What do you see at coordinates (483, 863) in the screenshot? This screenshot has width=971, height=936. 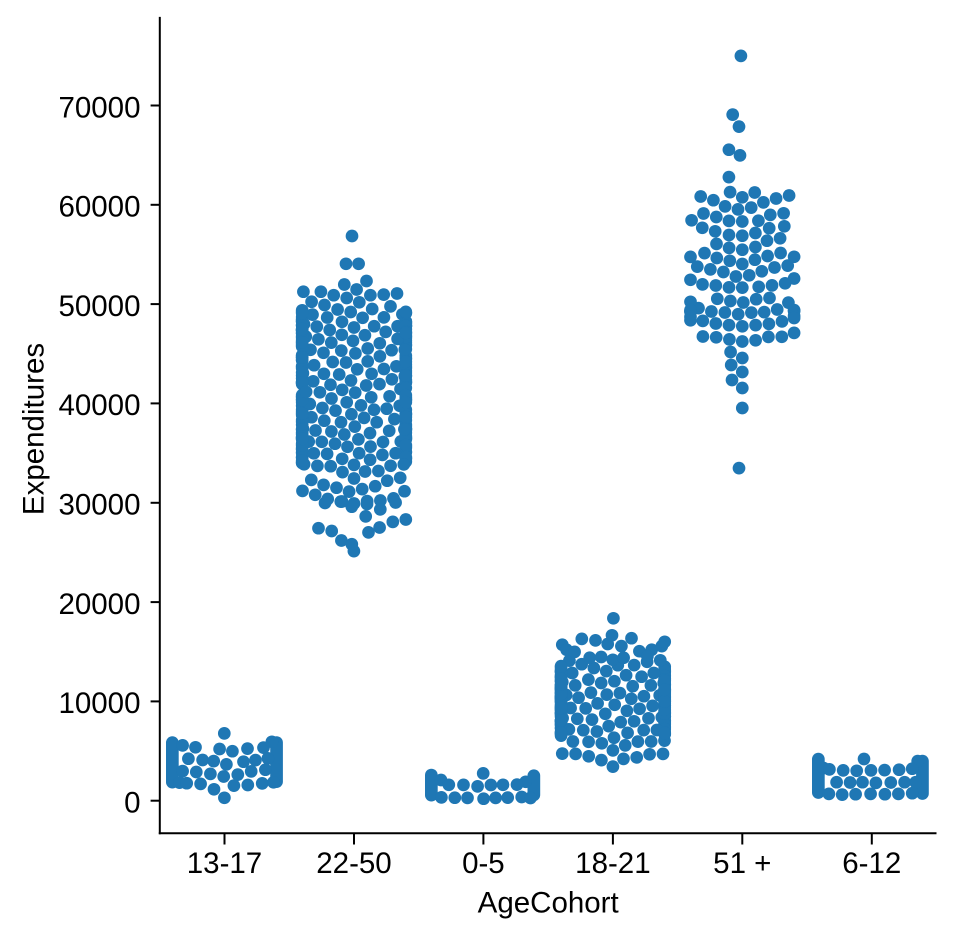 I see `svg-text: 0-5` at bounding box center [483, 863].